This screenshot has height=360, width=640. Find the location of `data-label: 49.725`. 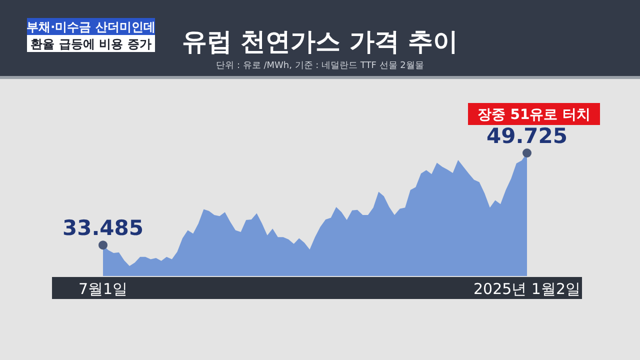

data-label: 49.725 is located at coordinates (527, 136).